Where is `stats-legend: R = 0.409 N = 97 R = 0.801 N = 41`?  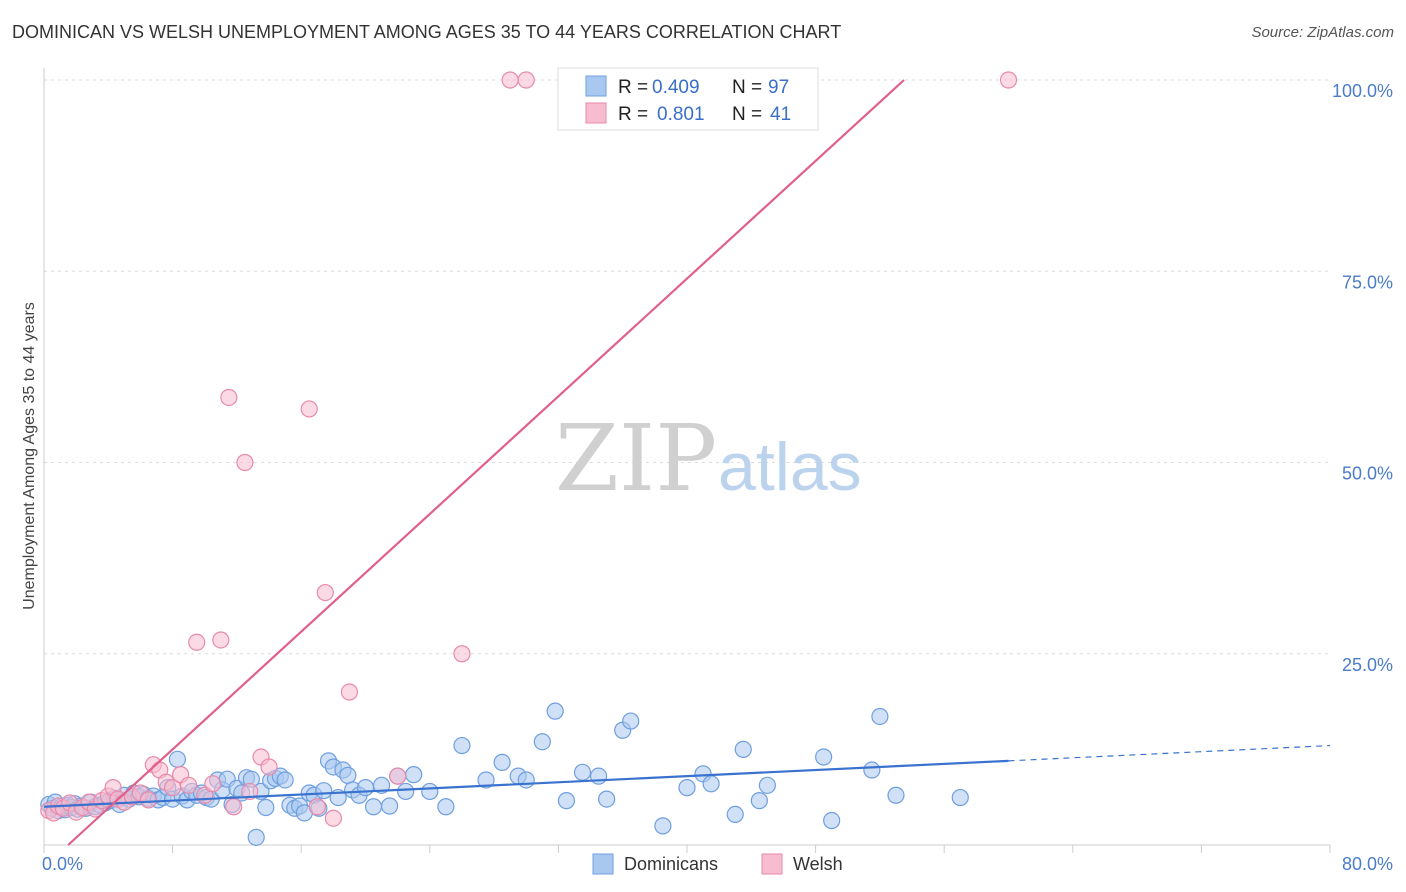 stats-legend: R = 0.409 N = 97 R = 0.801 N = 41 is located at coordinates (688, 99).